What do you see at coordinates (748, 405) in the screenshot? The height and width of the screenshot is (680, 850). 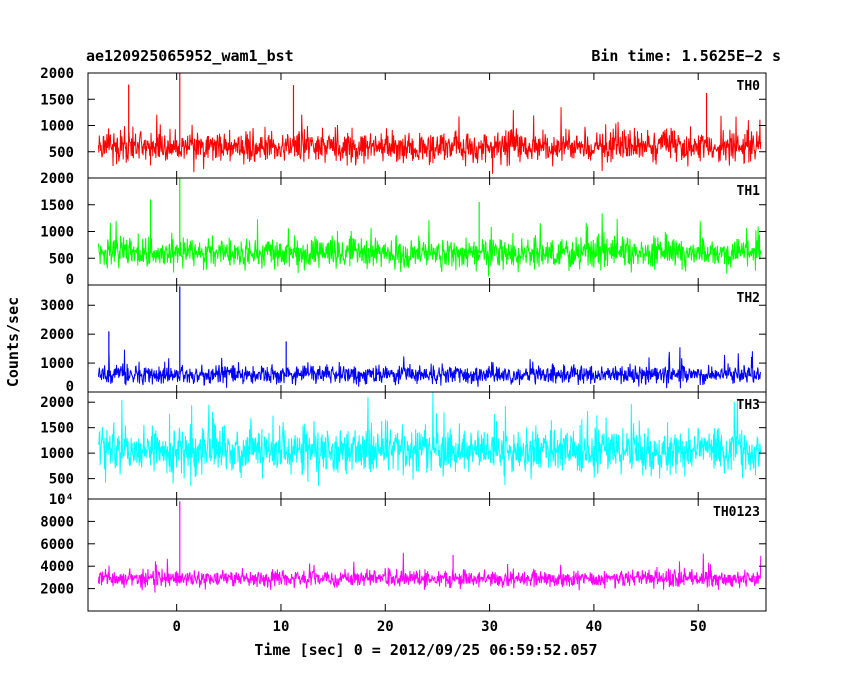 I see `panel-label-th3: TH3` at bounding box center [748, 405].